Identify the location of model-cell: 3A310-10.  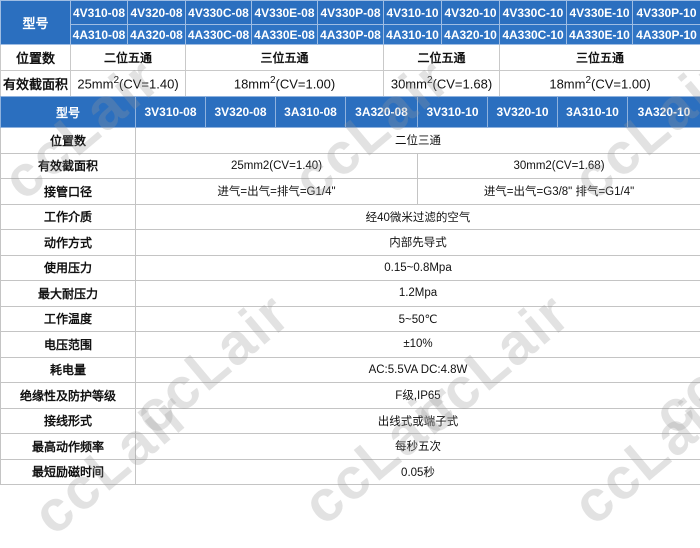
(593, 112).